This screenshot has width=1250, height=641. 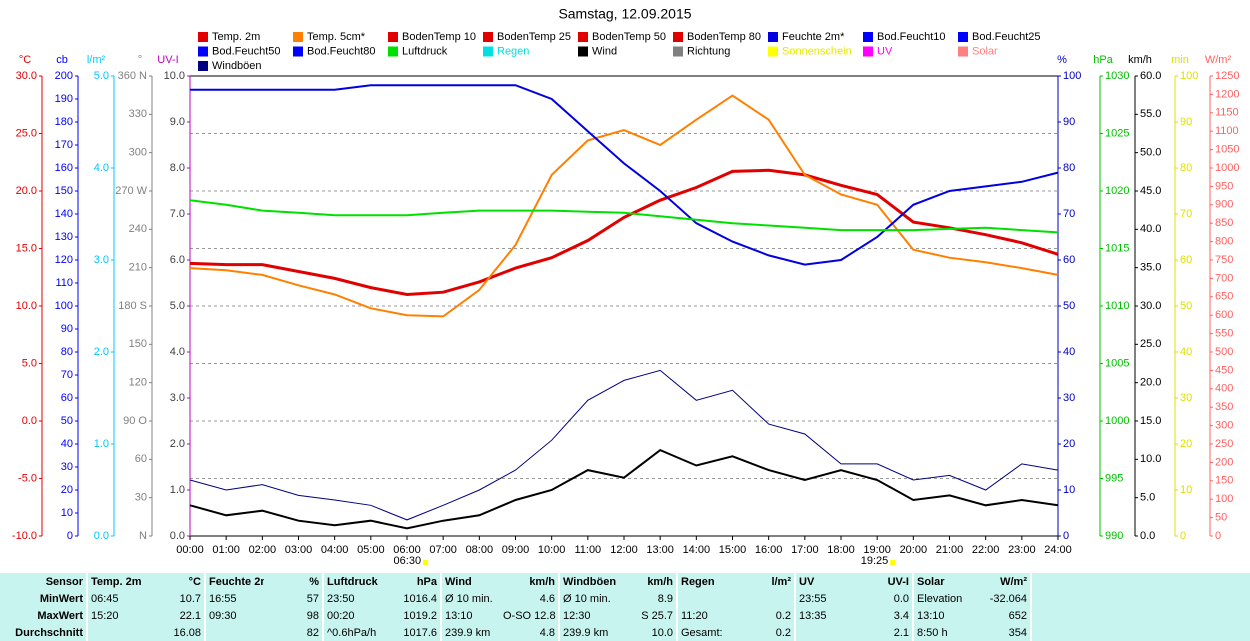 I want to click on axis-unit: %, so click(x=1062, y=60).